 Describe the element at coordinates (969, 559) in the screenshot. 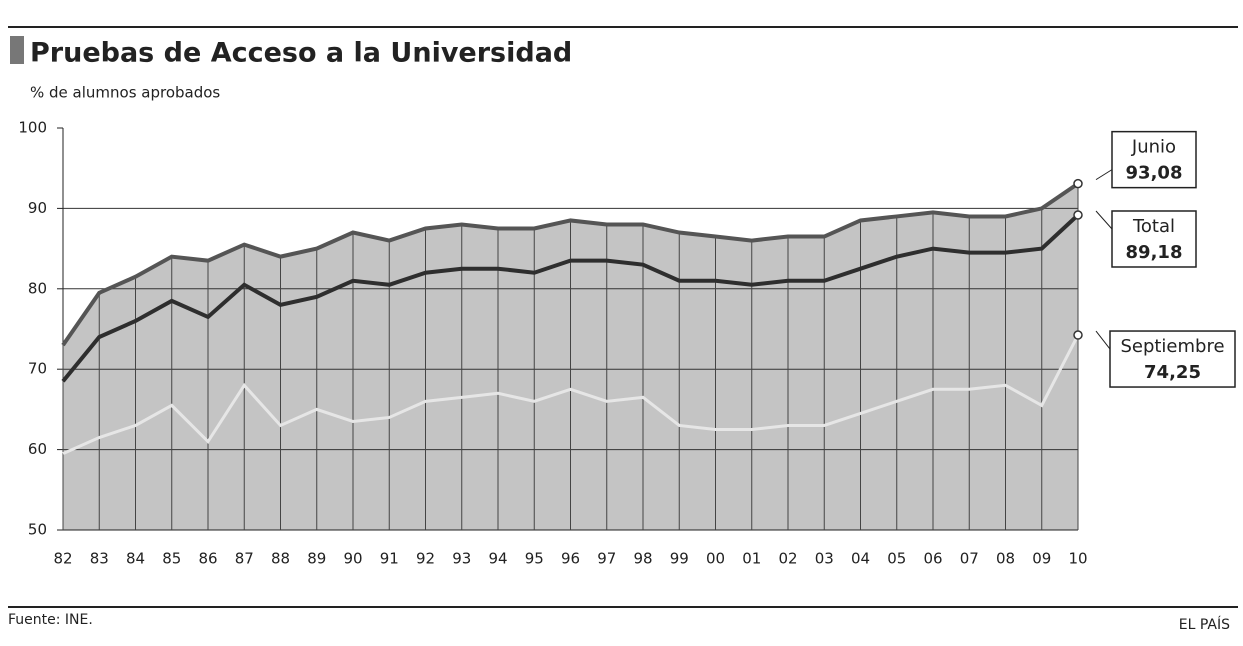

I see `x-tick-label: 07` at that location.